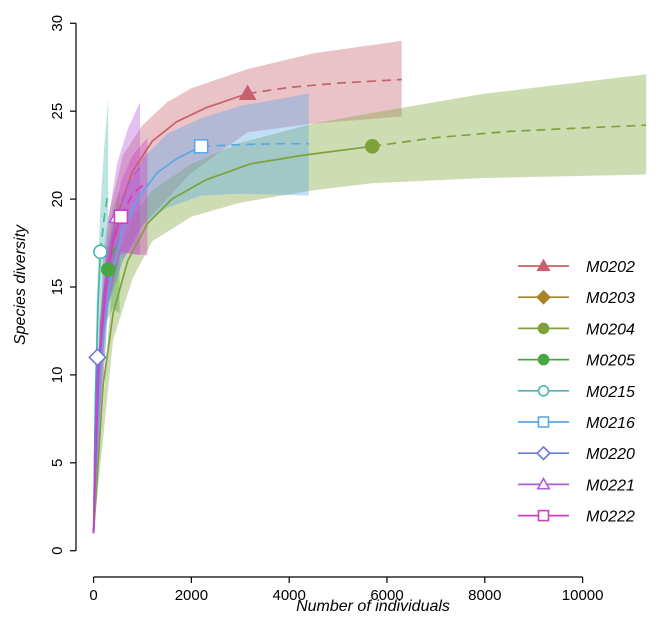  What do you see at coordinates (610, 298) in the screenshot?
I see `legend-label-m0203: M0203` at bounding box center [610, 298].